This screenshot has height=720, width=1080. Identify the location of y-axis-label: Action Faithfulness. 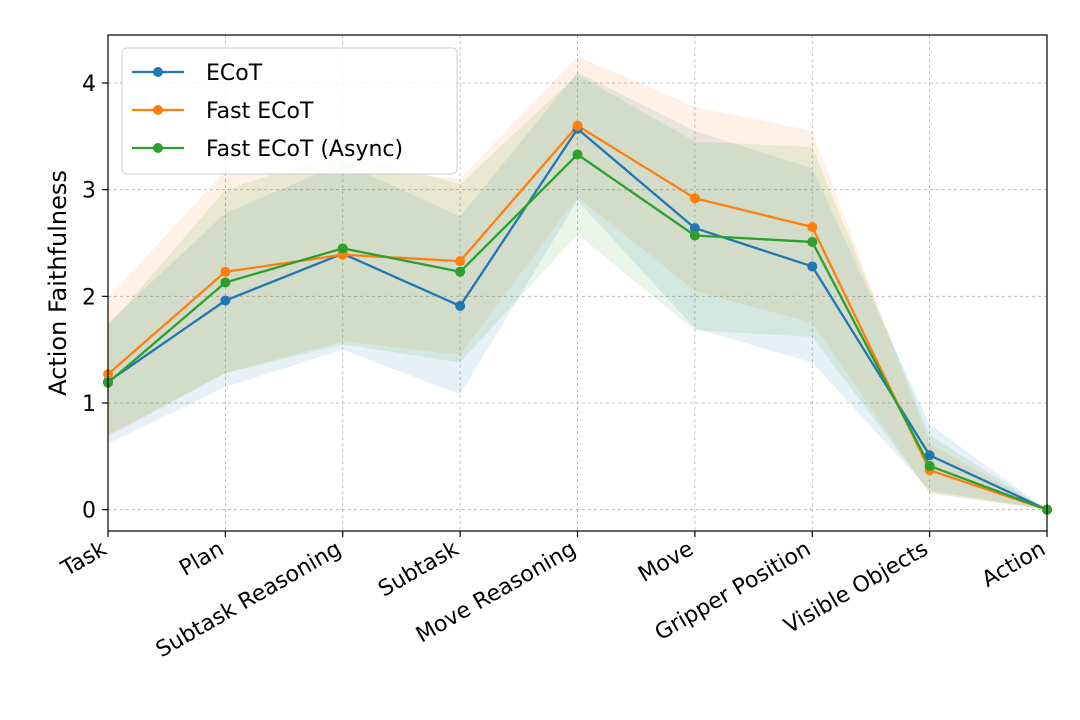
(58, 283).